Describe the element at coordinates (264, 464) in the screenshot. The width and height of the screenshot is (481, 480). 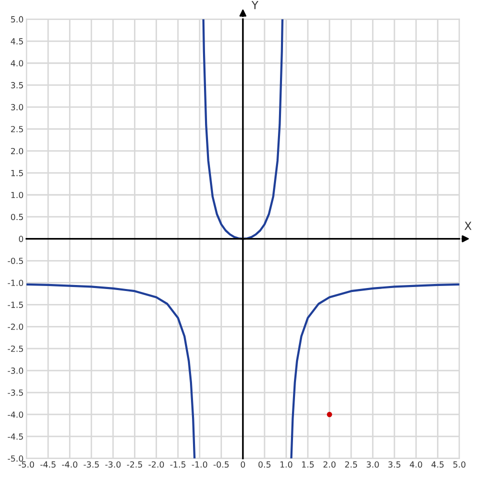
I see `x-tick-label: 0.5` at that location.